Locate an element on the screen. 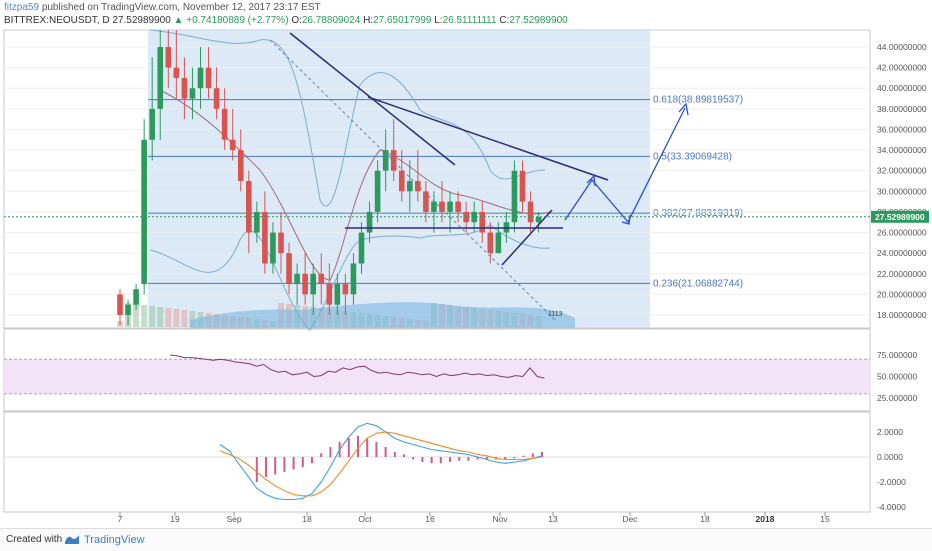  price-tick-label: 32.00000000 is located at coordinates (902, 171).